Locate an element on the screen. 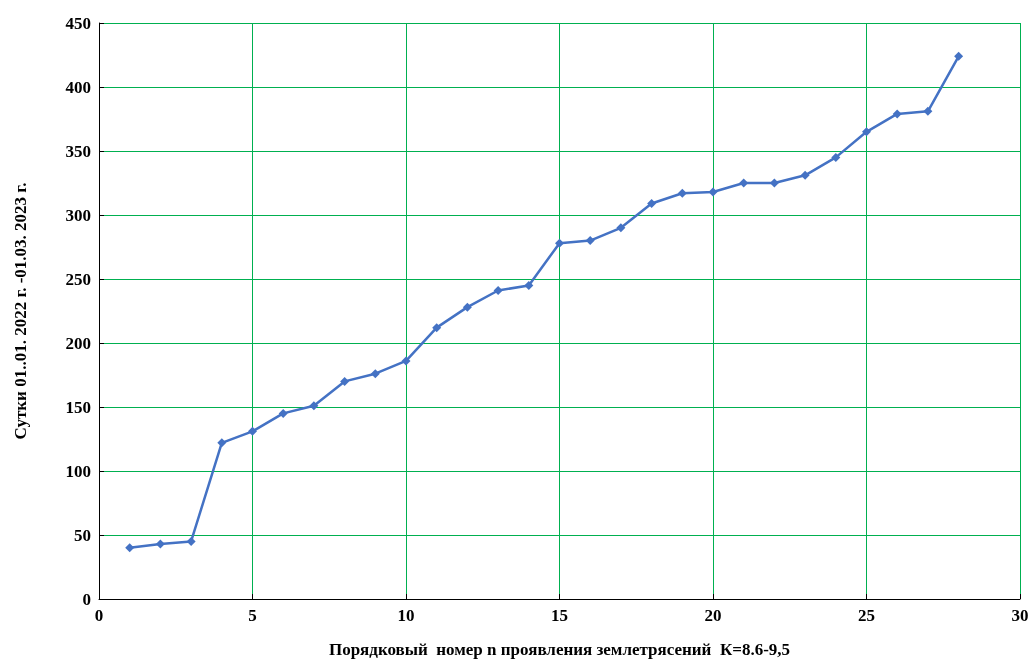  y-tick-label: 200 is located at coordinates (78, 343).